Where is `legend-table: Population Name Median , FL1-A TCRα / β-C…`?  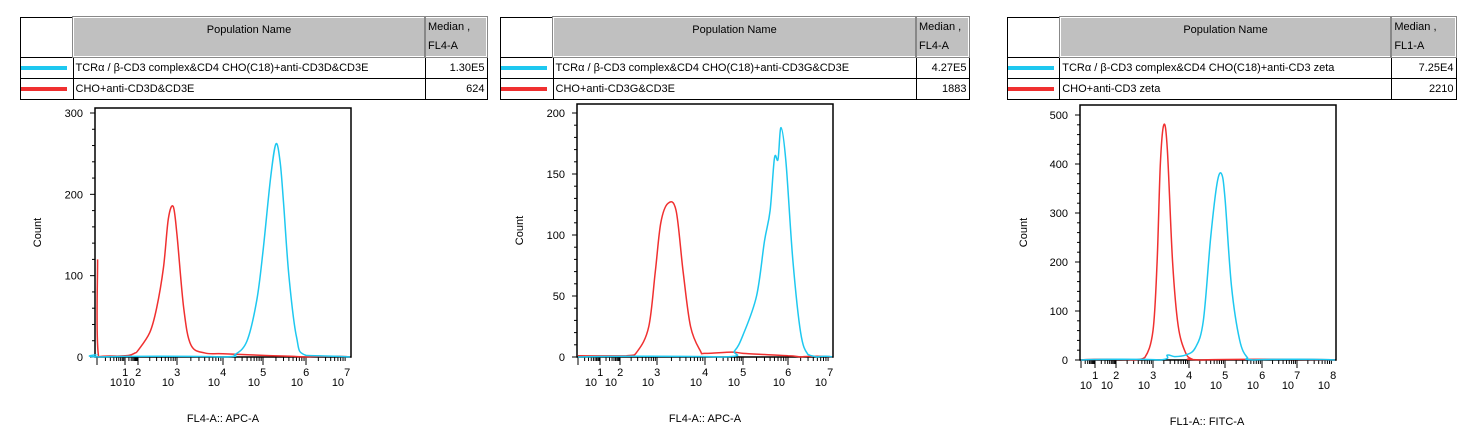 legend-table: Population Name Median , FL1-A TCRα / β-C… is located at coordinates (1231, 58).